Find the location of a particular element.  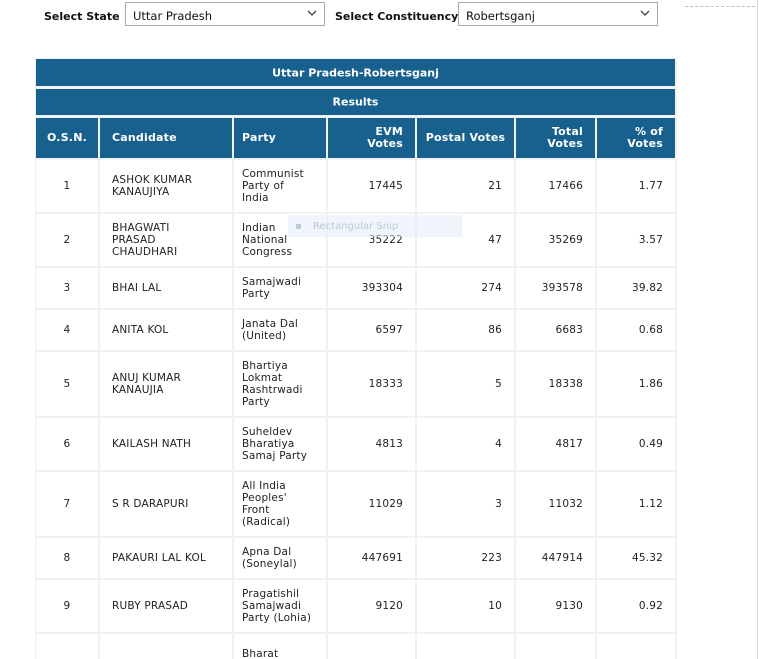

table-cell-total-text: 6683 is located at coordinates (569, 330).